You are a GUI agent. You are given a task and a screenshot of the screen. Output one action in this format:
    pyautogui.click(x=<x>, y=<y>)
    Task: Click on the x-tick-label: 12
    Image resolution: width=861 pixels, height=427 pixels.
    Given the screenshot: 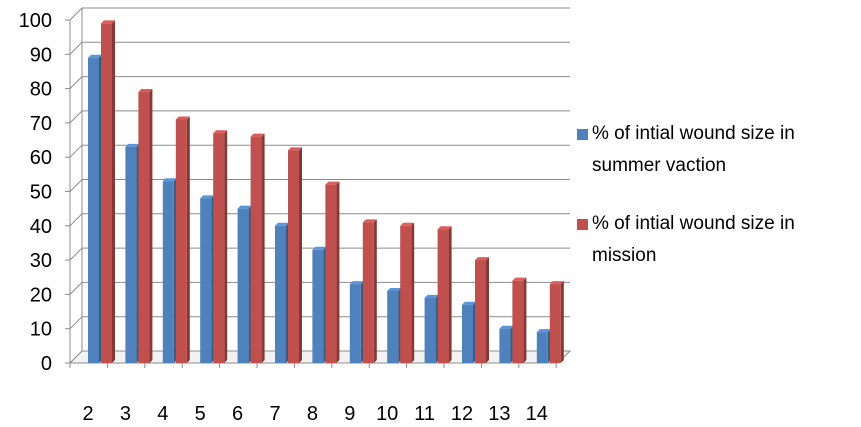 What is the action you would take?
    pyautogui.click(x=462, y=414)
    